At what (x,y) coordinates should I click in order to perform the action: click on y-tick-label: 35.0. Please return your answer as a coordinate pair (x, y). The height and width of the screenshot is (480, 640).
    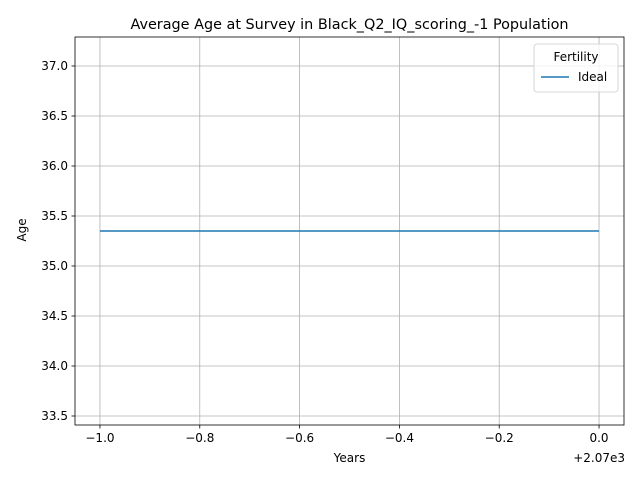
    Looking at the image, I should click on (54, 266).